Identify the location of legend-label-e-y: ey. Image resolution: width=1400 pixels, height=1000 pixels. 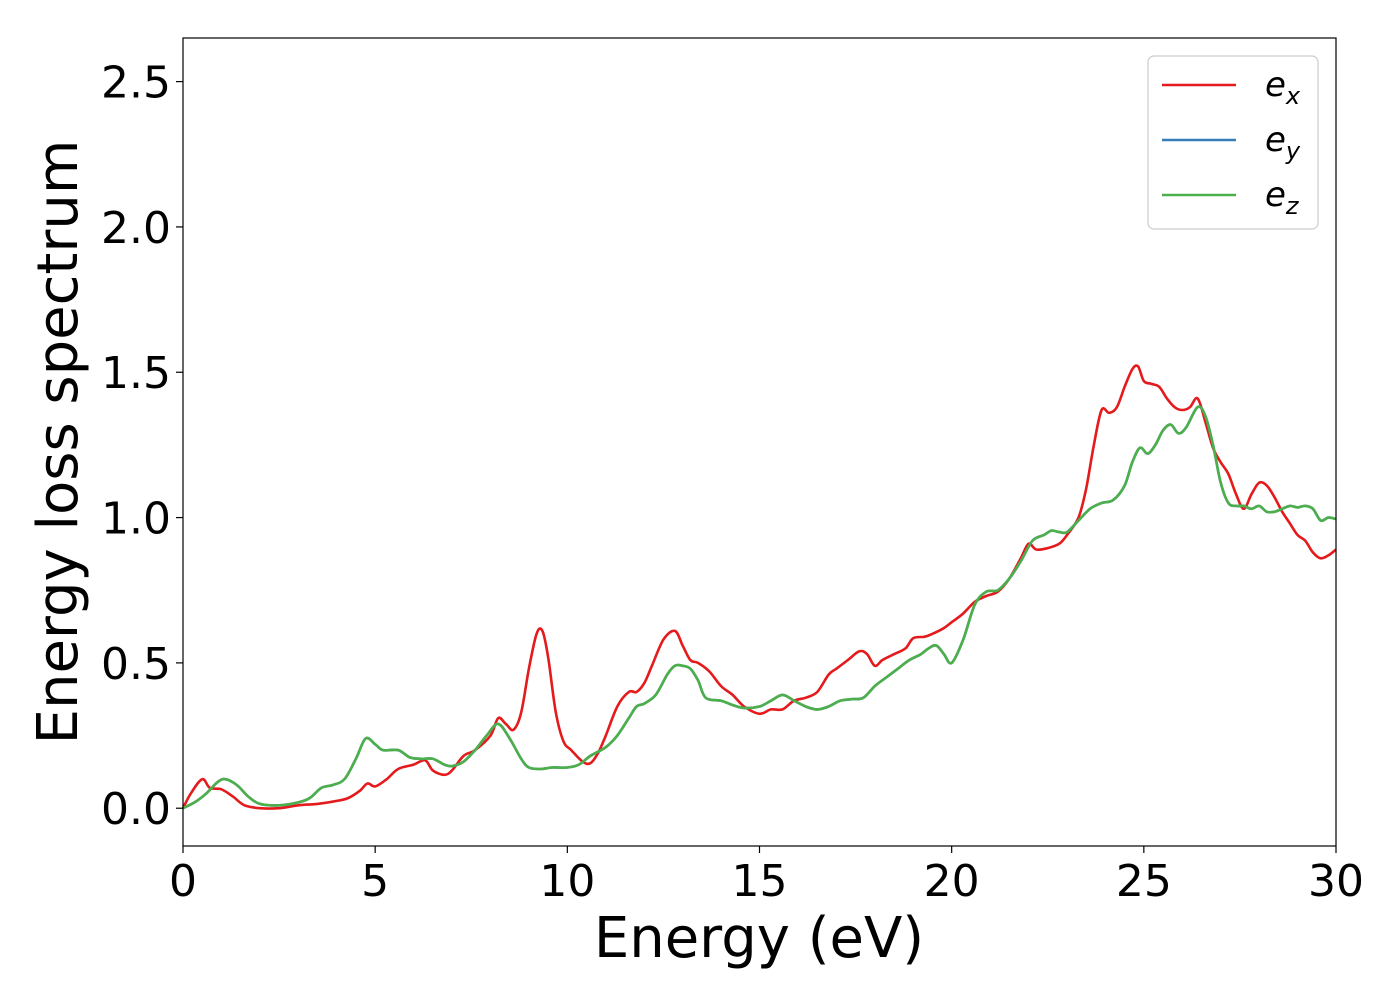
(1283, 142).